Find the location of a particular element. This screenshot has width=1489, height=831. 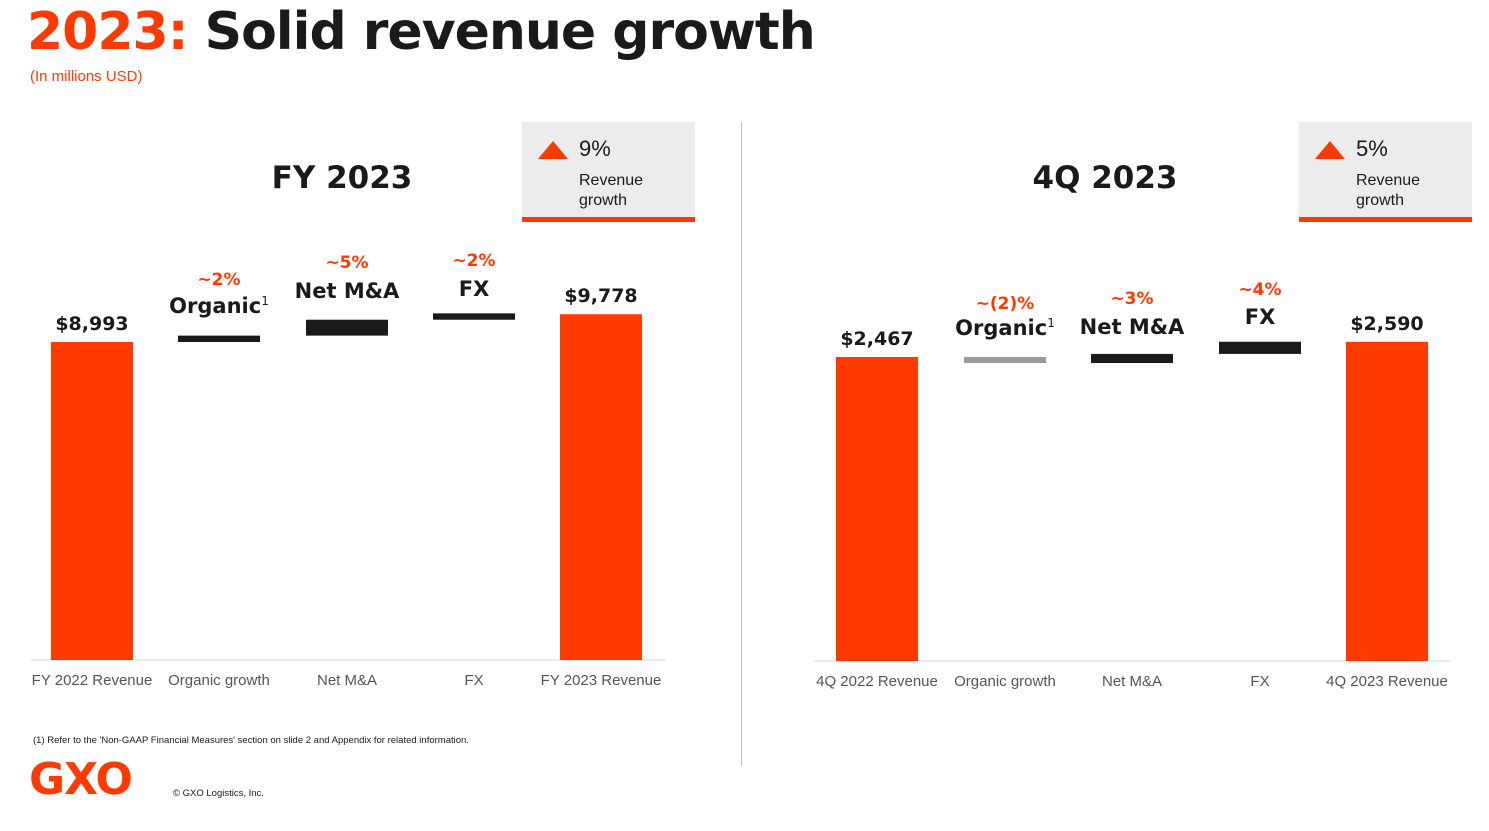

badge-value: 5% is located at coordinates (1372, 148).